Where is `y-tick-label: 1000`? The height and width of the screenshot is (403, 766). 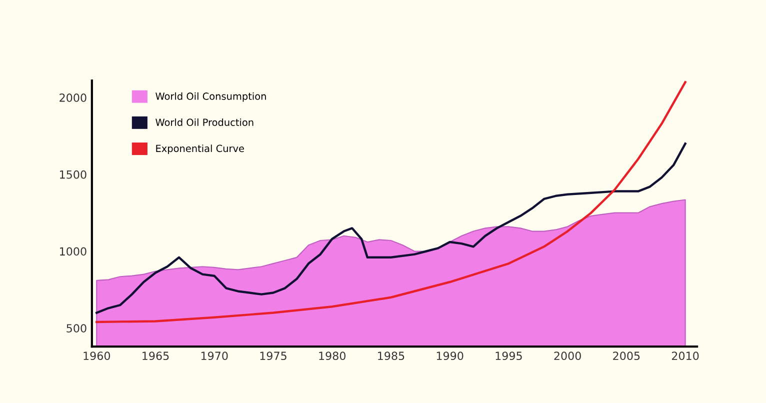
y-tick-label: 1000 is located at coordinates (73, 251).